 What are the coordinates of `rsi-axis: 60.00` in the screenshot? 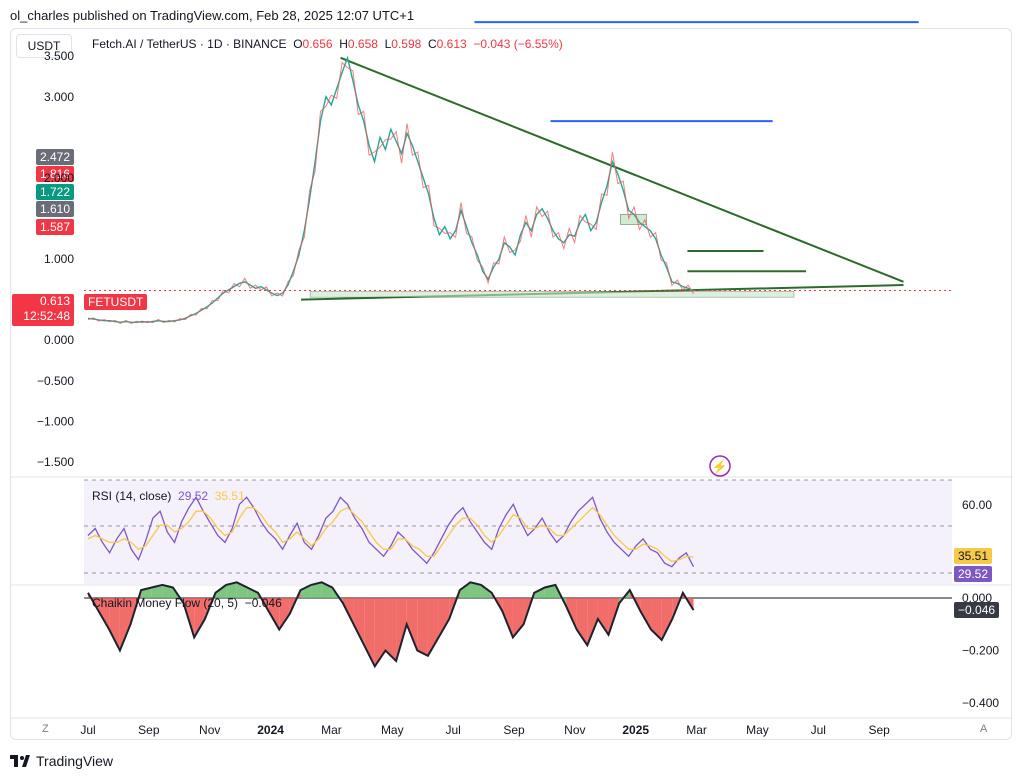 It's located at (977, 505).